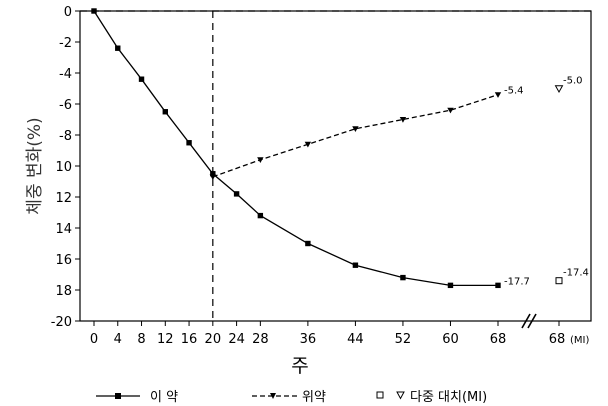 Image resolution: width=608 pixels, height=406 pixels. Describe the element at coordinates (517, 281) in the screenshot. I see `drug-end-label: -17.7` at that location.